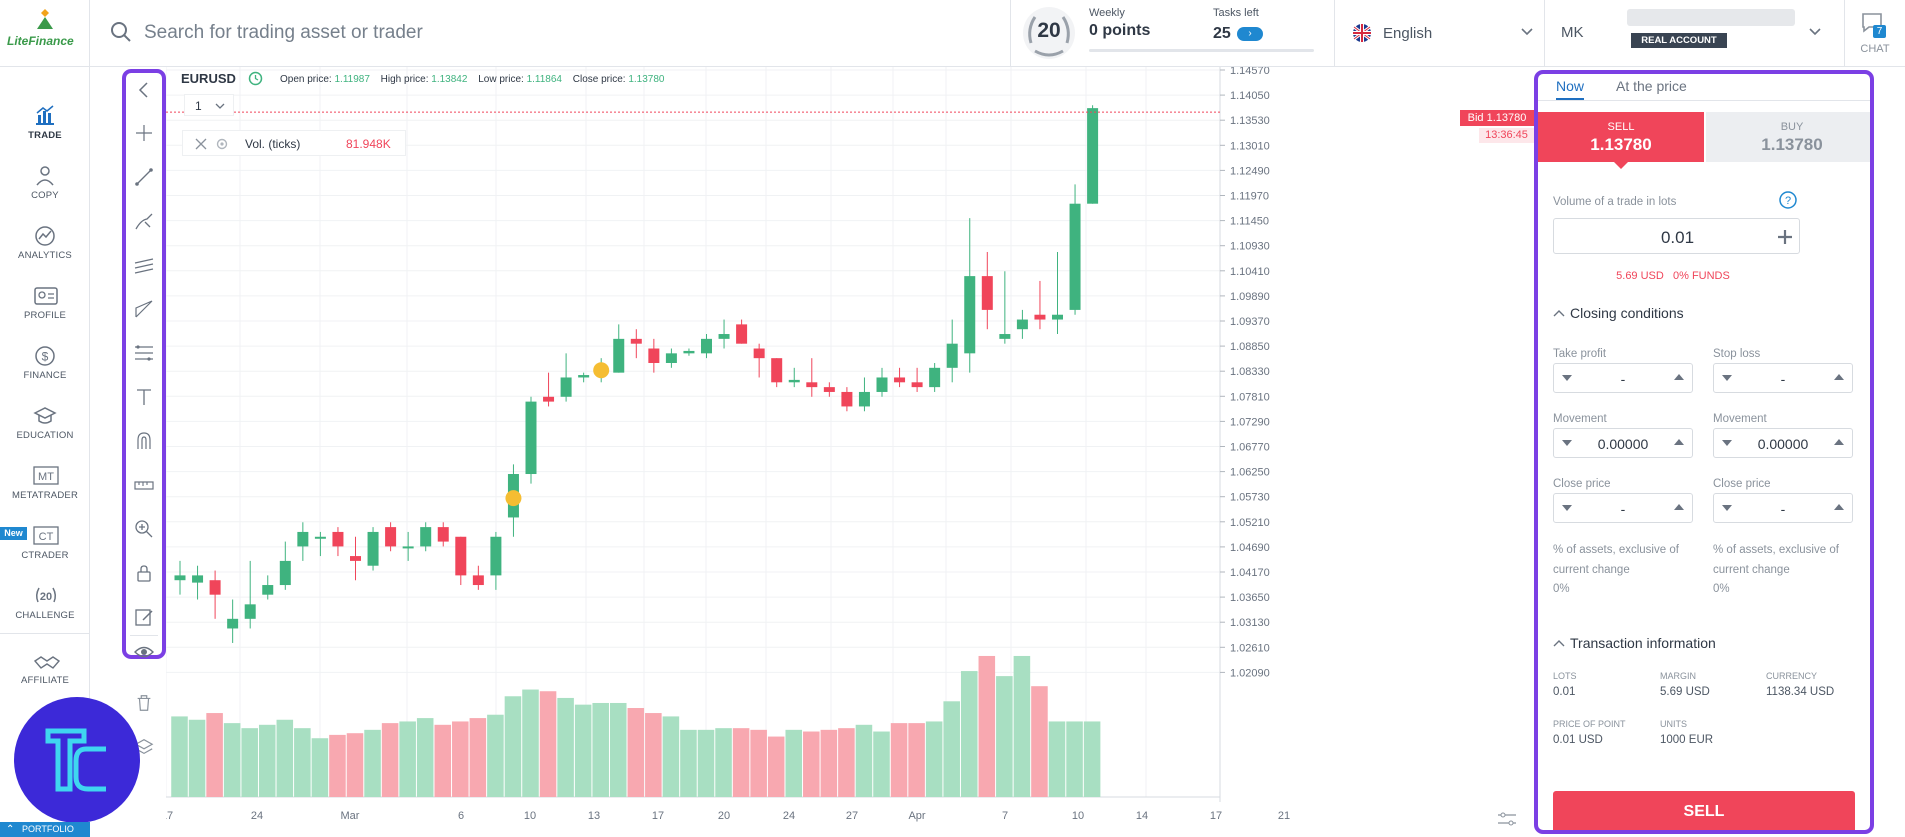 This screenshot has width=1905, height=837. Describe the element at coordinates (1250, 34) in the screenshot. I see `tasks-arrow-button: ›` at that location.